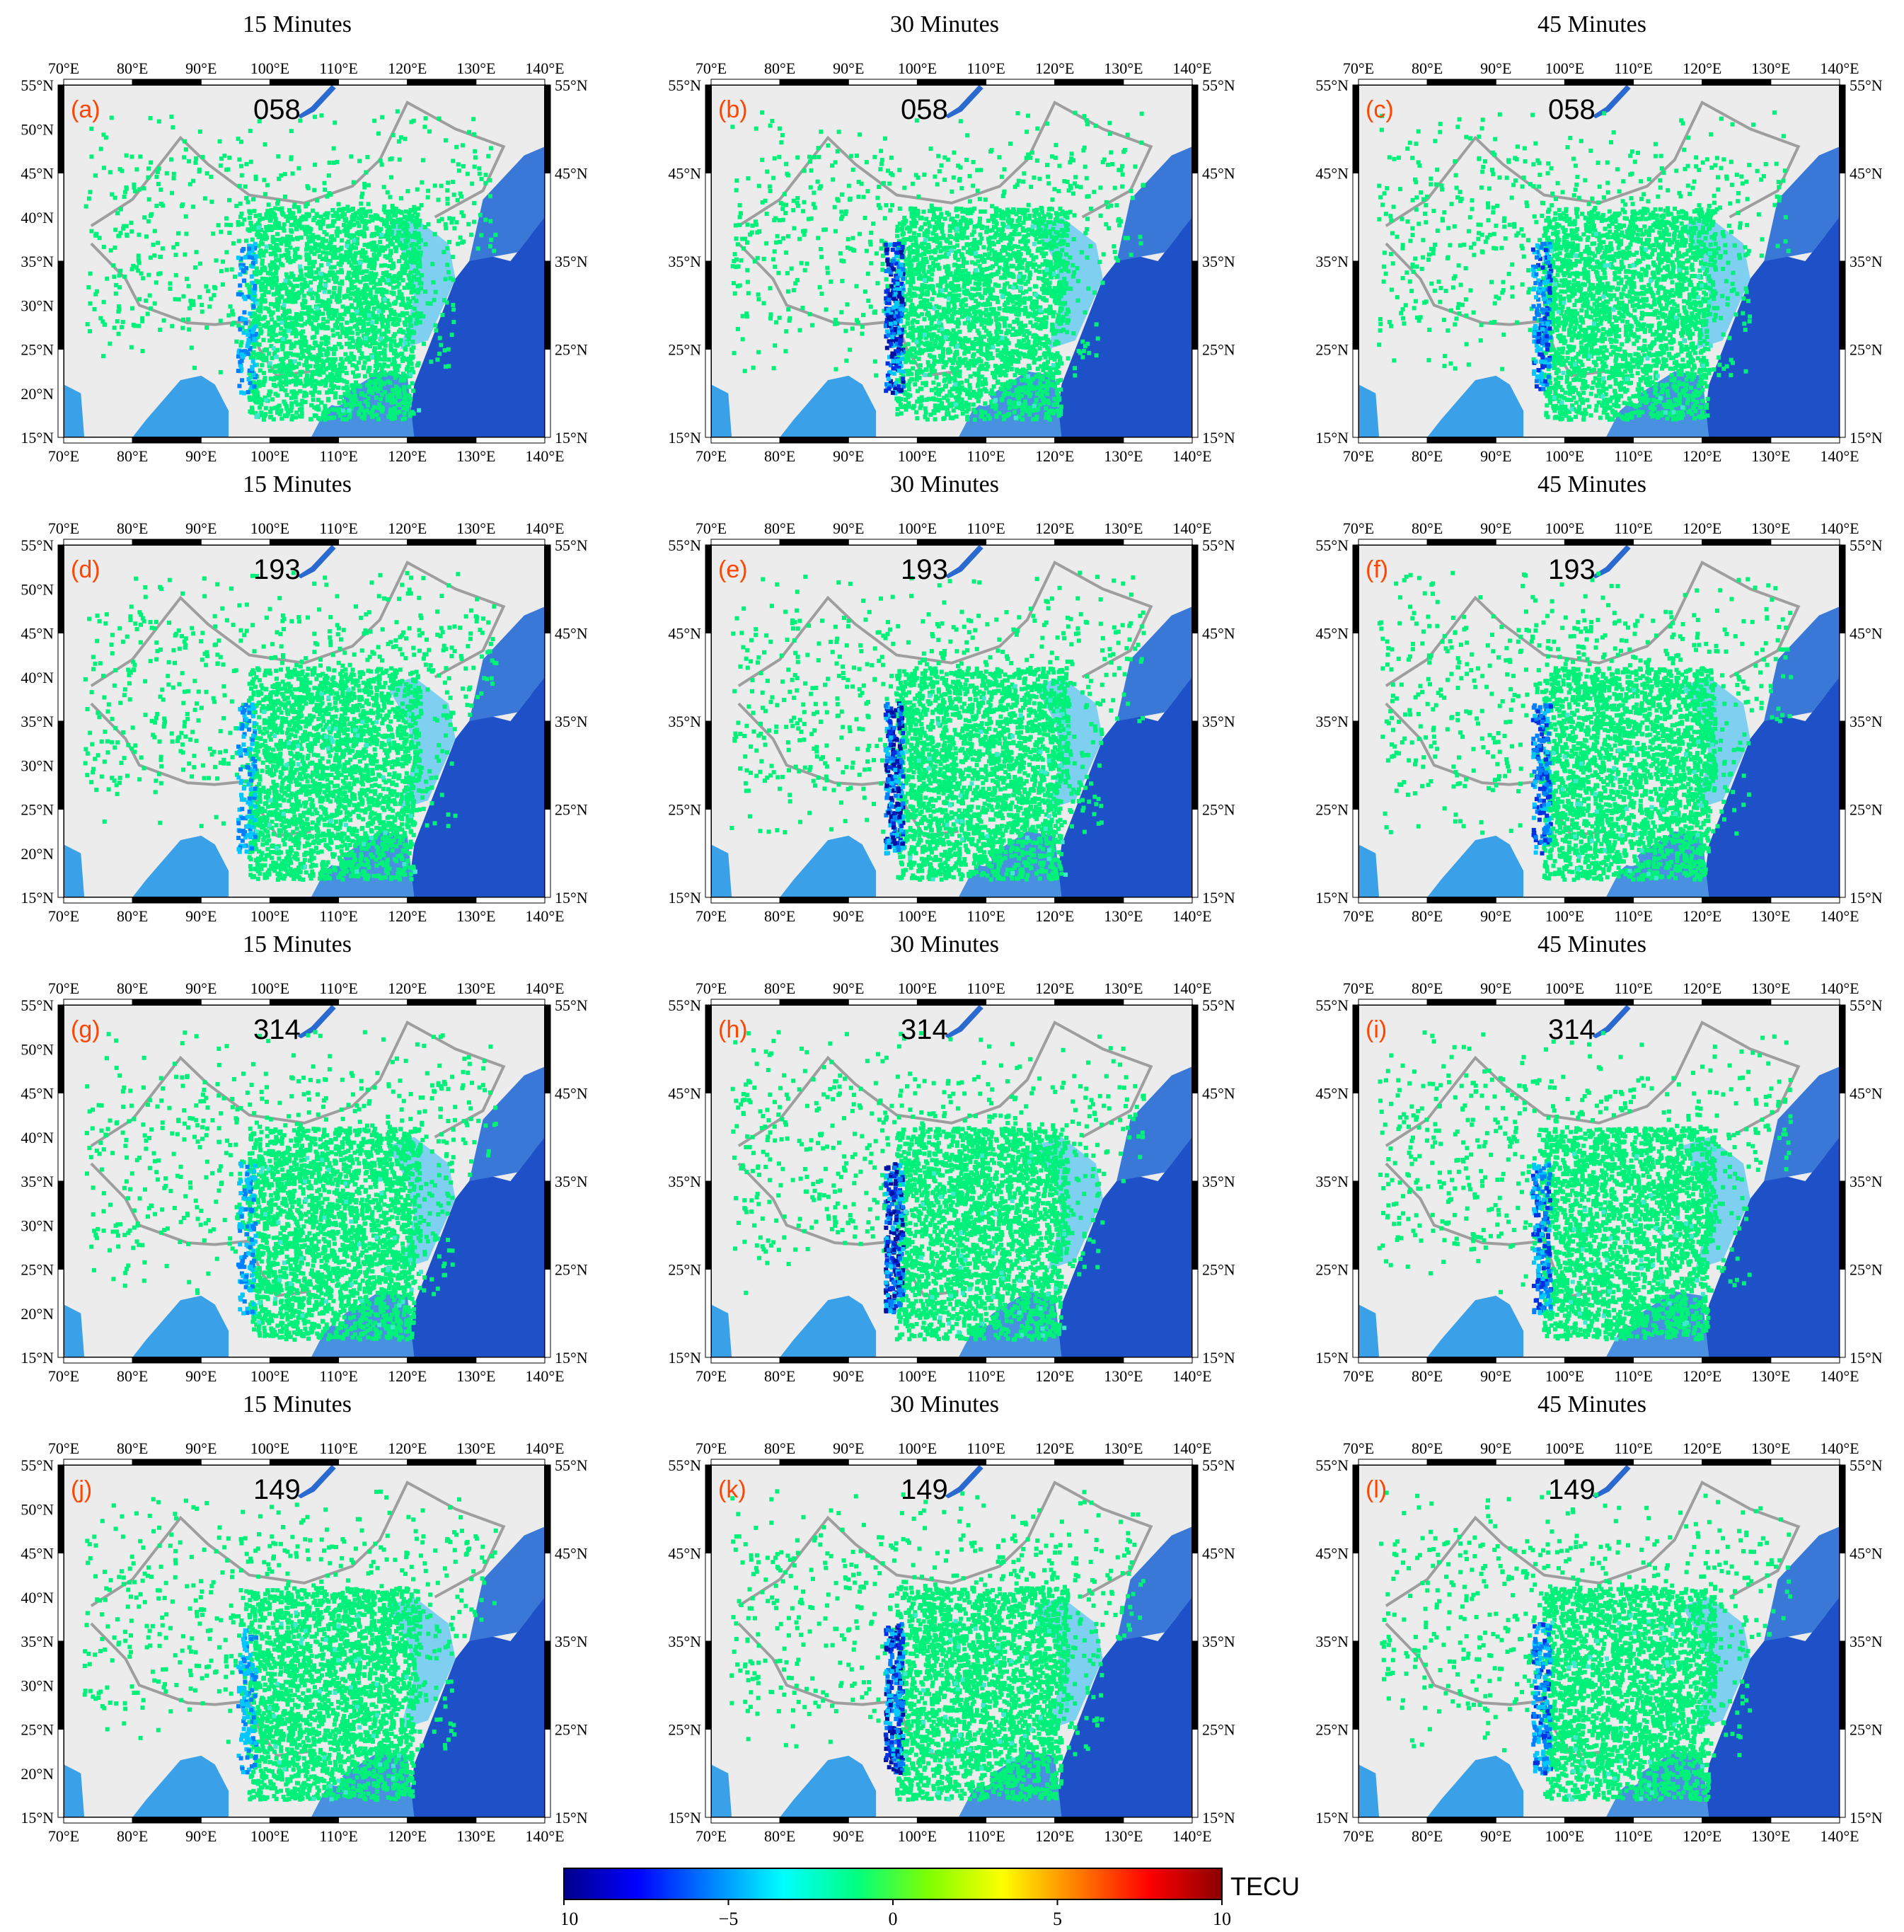 The width and height of the screenshot is (1904, 1932). I want to click on prn-label: 193, so click(277, 569).